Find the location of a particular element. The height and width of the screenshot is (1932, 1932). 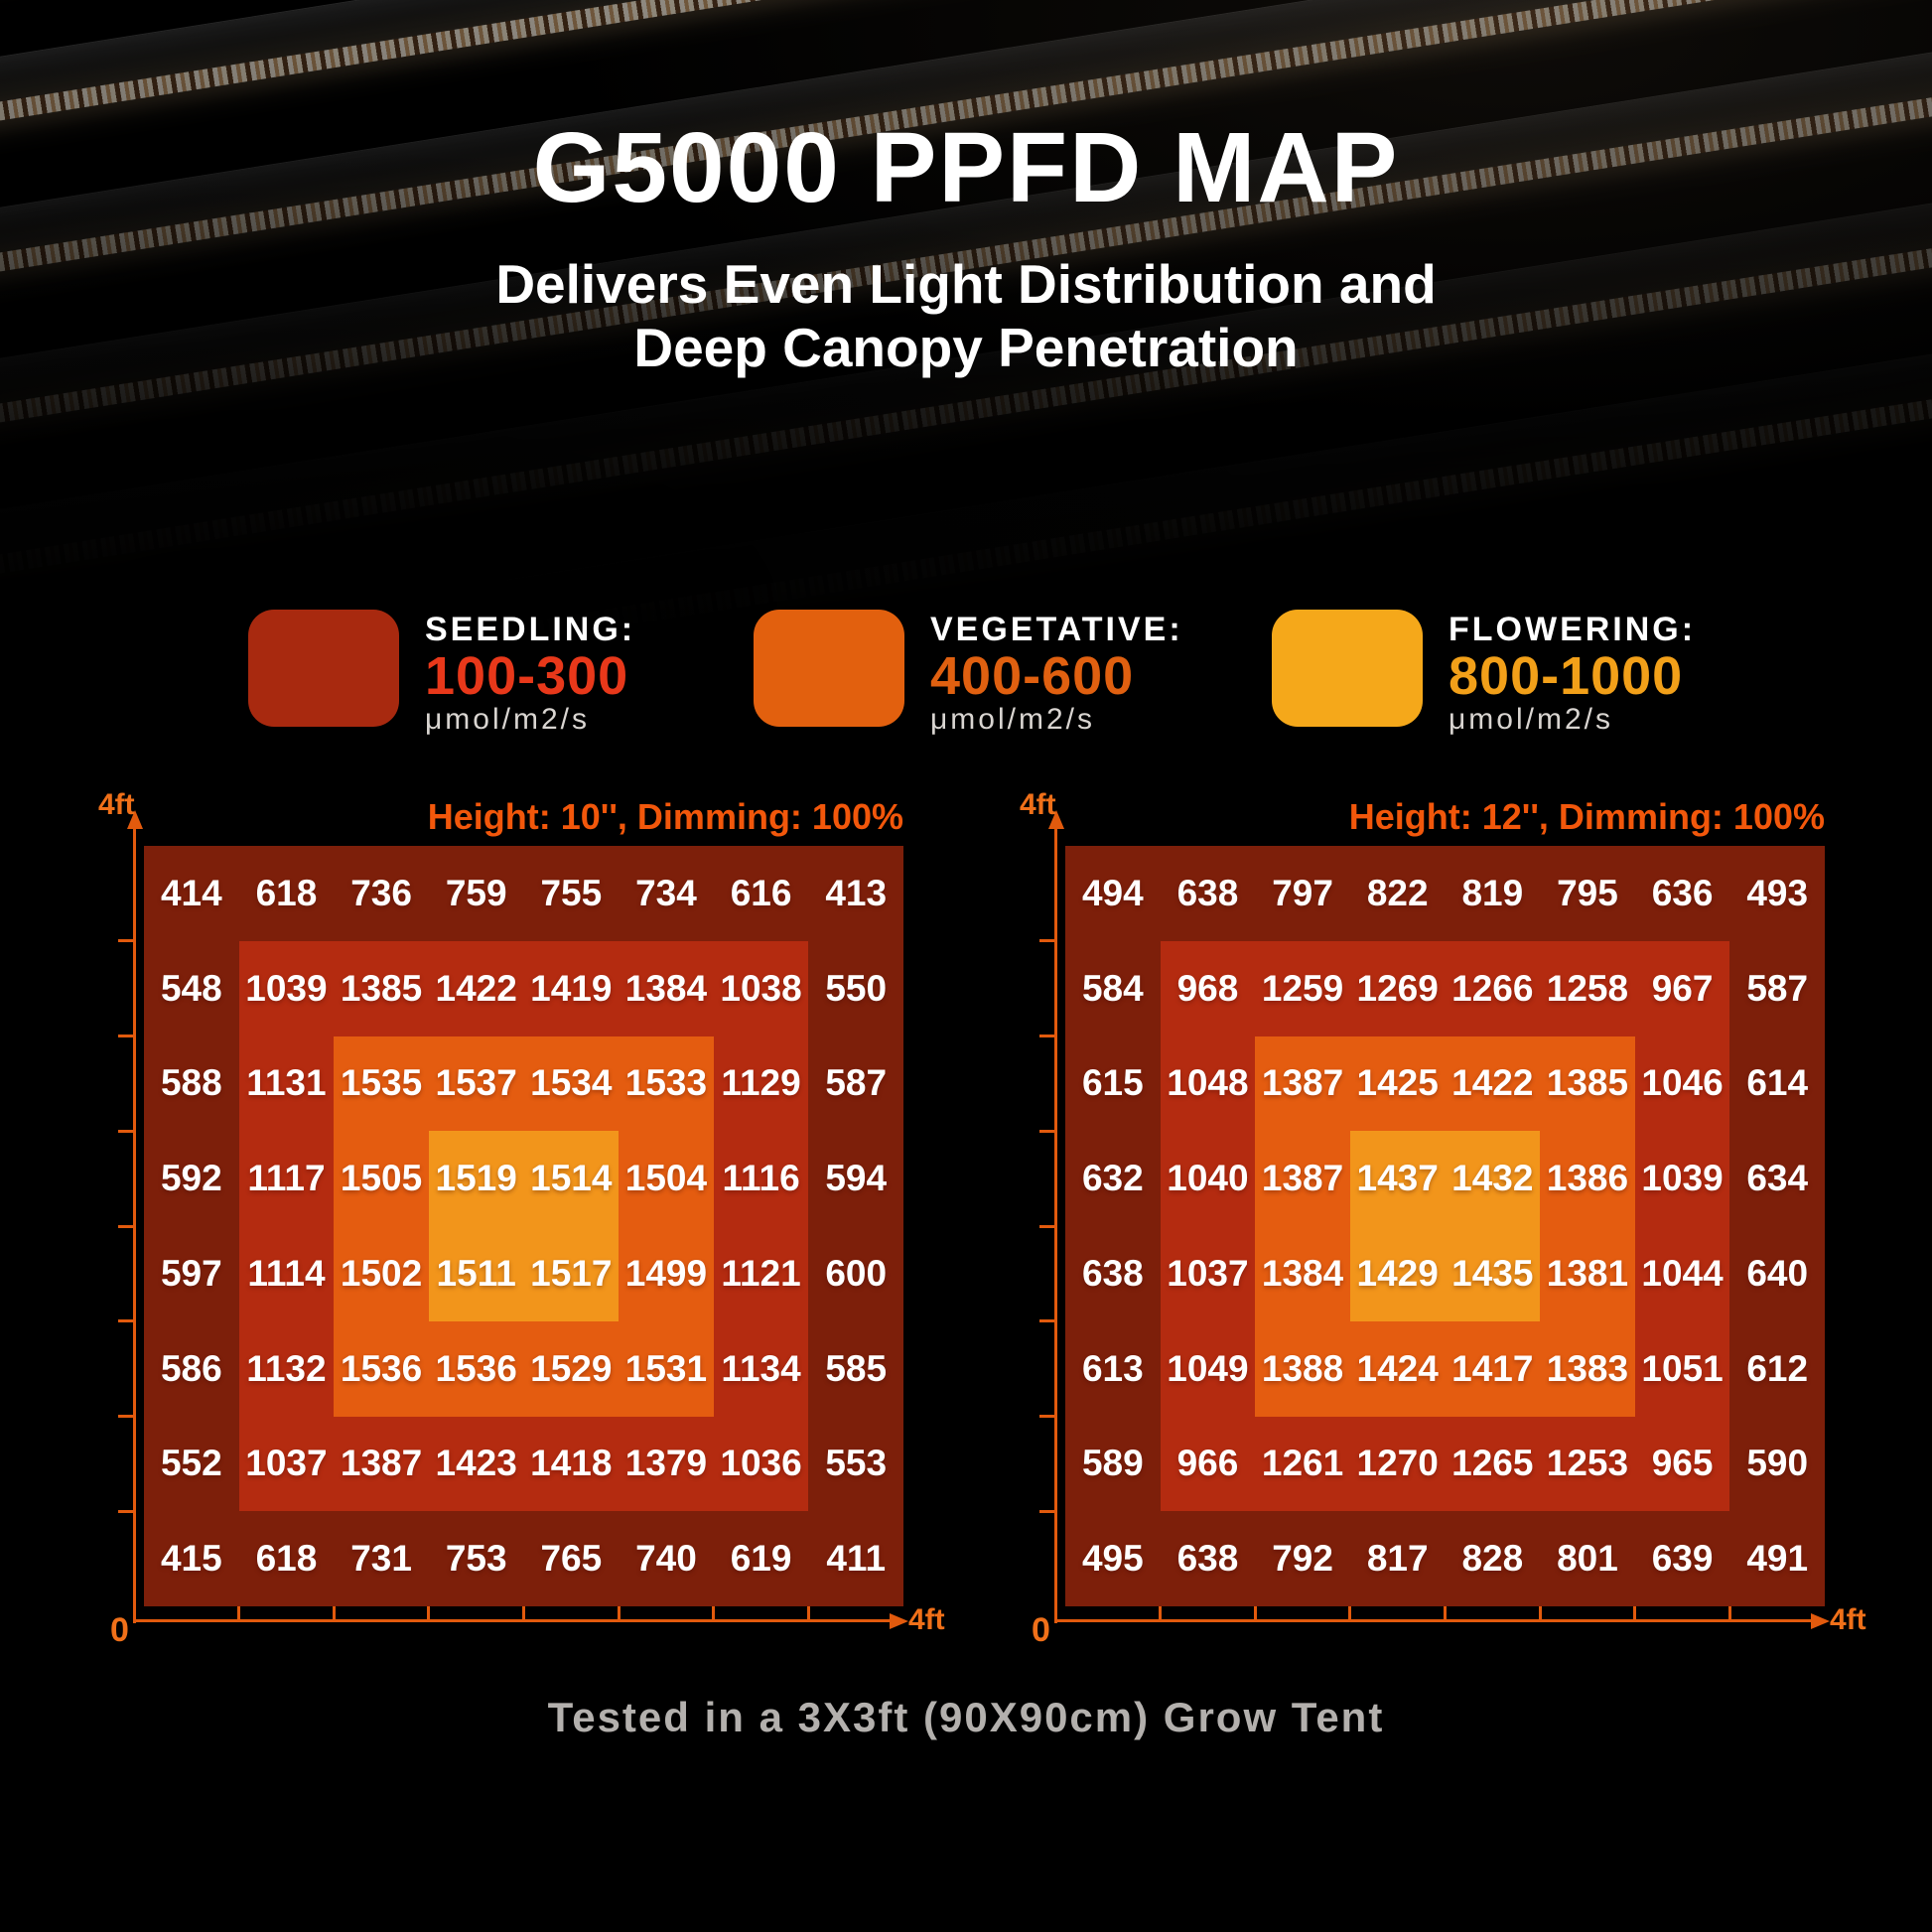

ppfd-value: 1425 is located at coordinates (1398, 1083).